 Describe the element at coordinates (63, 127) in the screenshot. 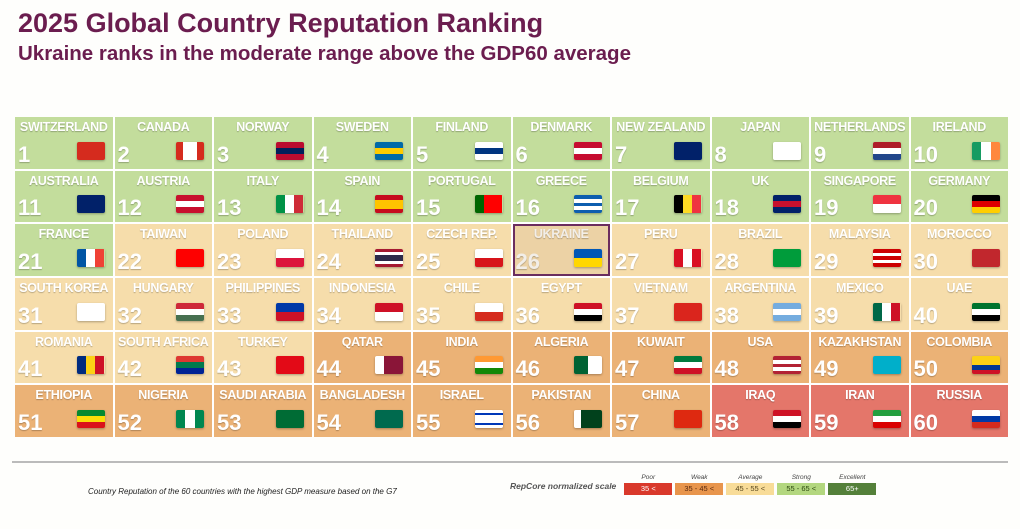

I see `country-name: SWITZERLAND` at that location.